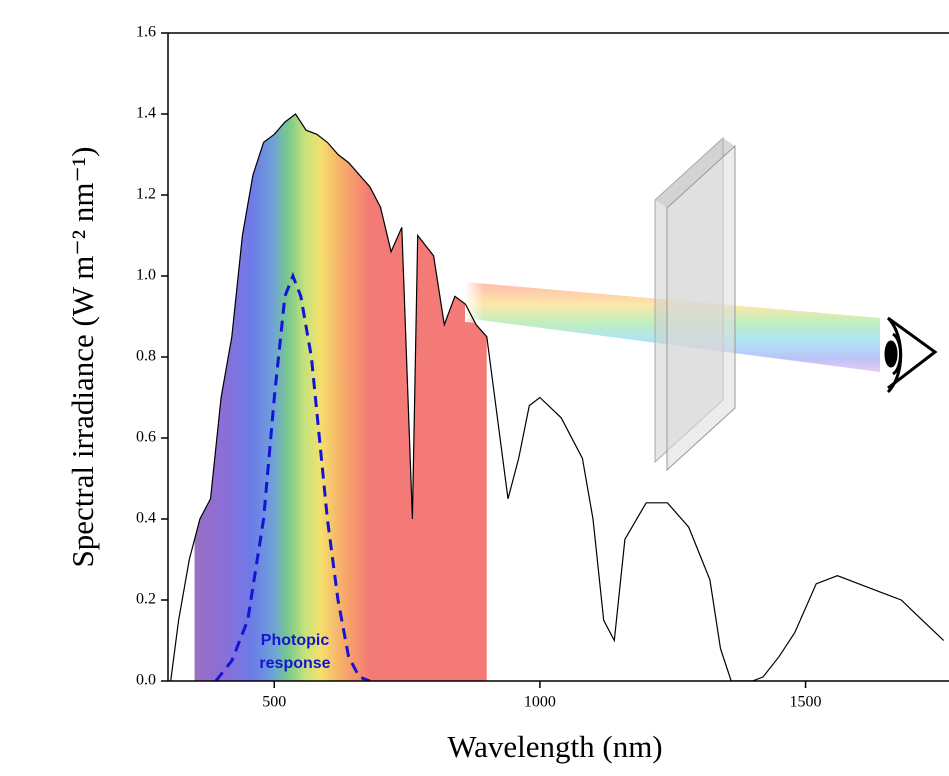 This screenshot has height=776, width=949. Describe the element at coordinates (146, 356) in the screenshot. I see `y-tick-label: 0.8` at that location.